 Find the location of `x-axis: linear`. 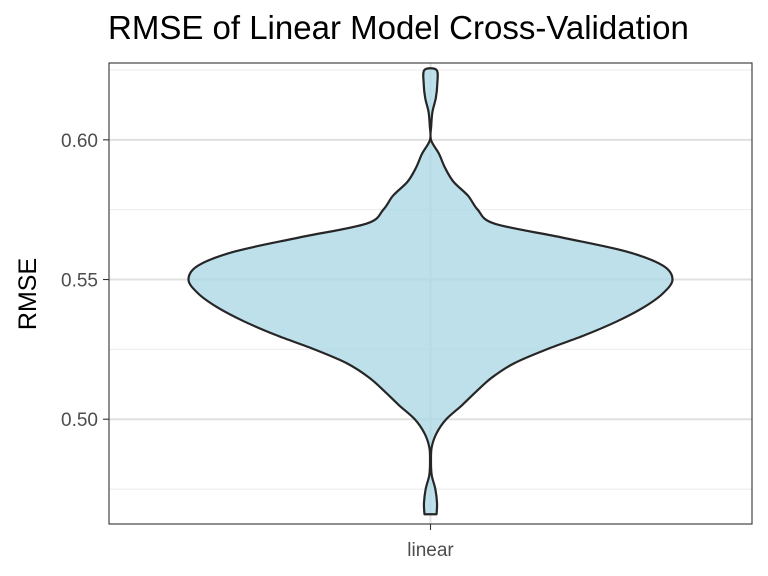

x-axis: linear is located at coordinates (430, 542).